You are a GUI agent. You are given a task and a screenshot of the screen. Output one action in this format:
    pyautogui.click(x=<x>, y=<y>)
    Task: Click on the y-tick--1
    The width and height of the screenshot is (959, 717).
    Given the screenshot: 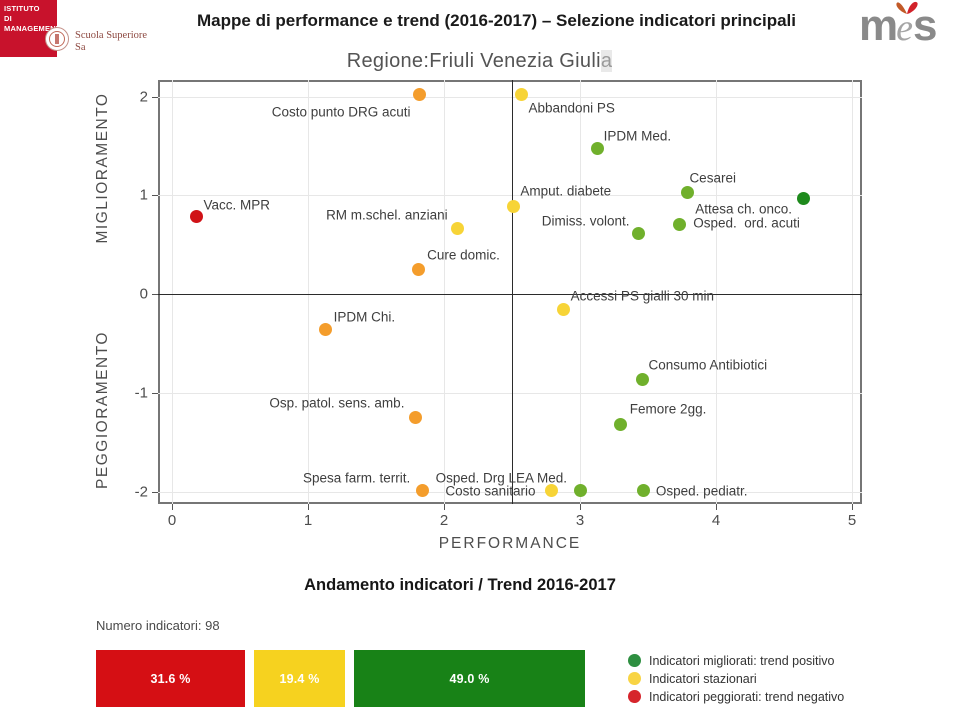 What is the action you would take?
    pyautogui.click(x=155, y=393)
    